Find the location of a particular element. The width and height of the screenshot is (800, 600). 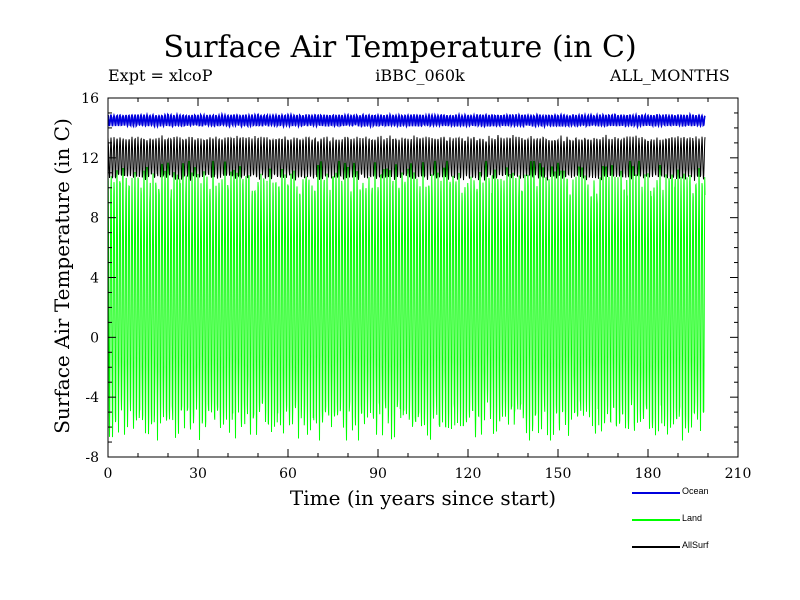

y-tick-label: 0 is located at coordinates (94, 338).